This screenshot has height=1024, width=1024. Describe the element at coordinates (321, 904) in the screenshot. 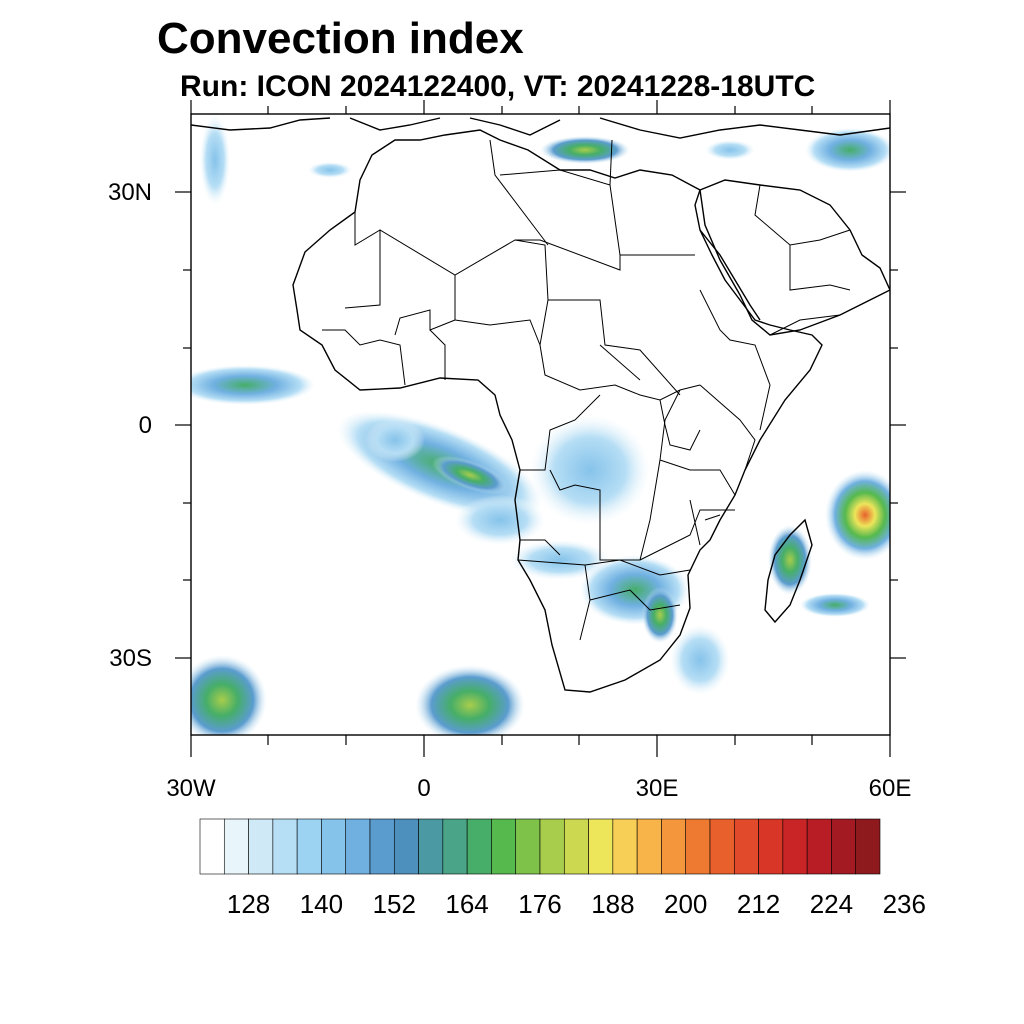

I see `colorbar-label: 140` at that location.